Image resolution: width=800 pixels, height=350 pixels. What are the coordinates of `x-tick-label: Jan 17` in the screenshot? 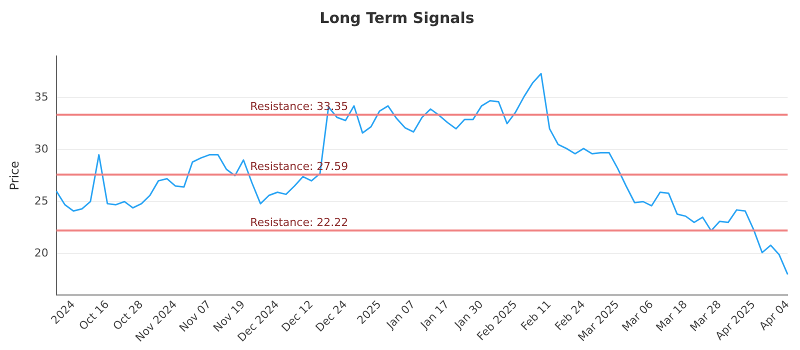 It's located at (434, 315).